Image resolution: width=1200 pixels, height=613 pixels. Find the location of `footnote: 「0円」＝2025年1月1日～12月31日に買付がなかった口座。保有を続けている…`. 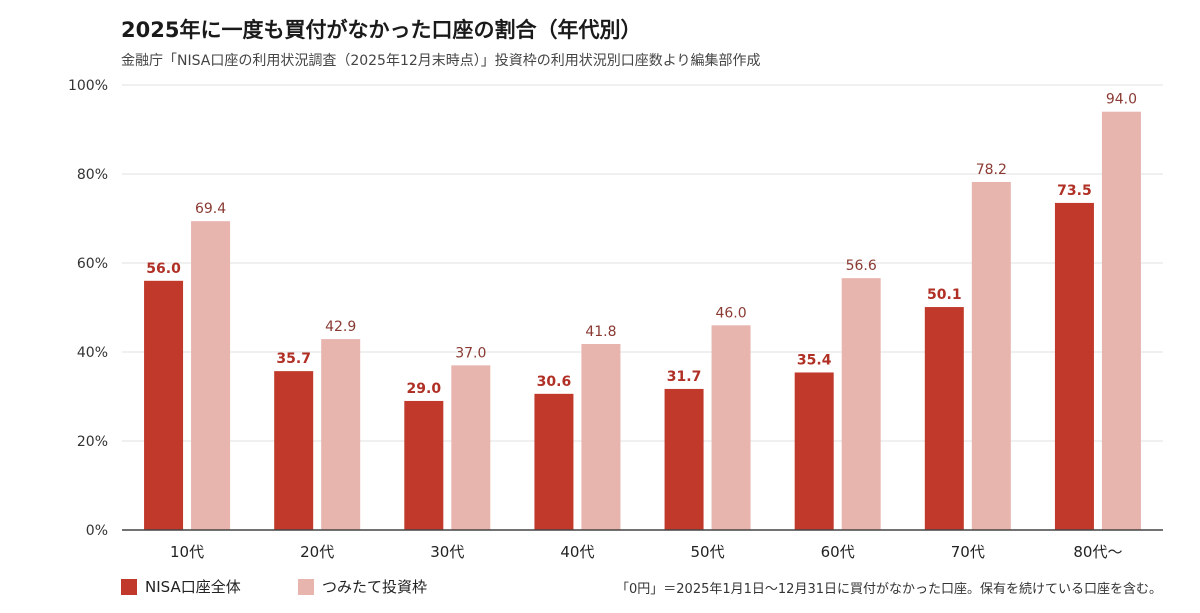

footnote: 「0円」＝2025年1月1日～12月31日に買付がなかった口座。保有を続けている… is located at coordinates (889, 589).